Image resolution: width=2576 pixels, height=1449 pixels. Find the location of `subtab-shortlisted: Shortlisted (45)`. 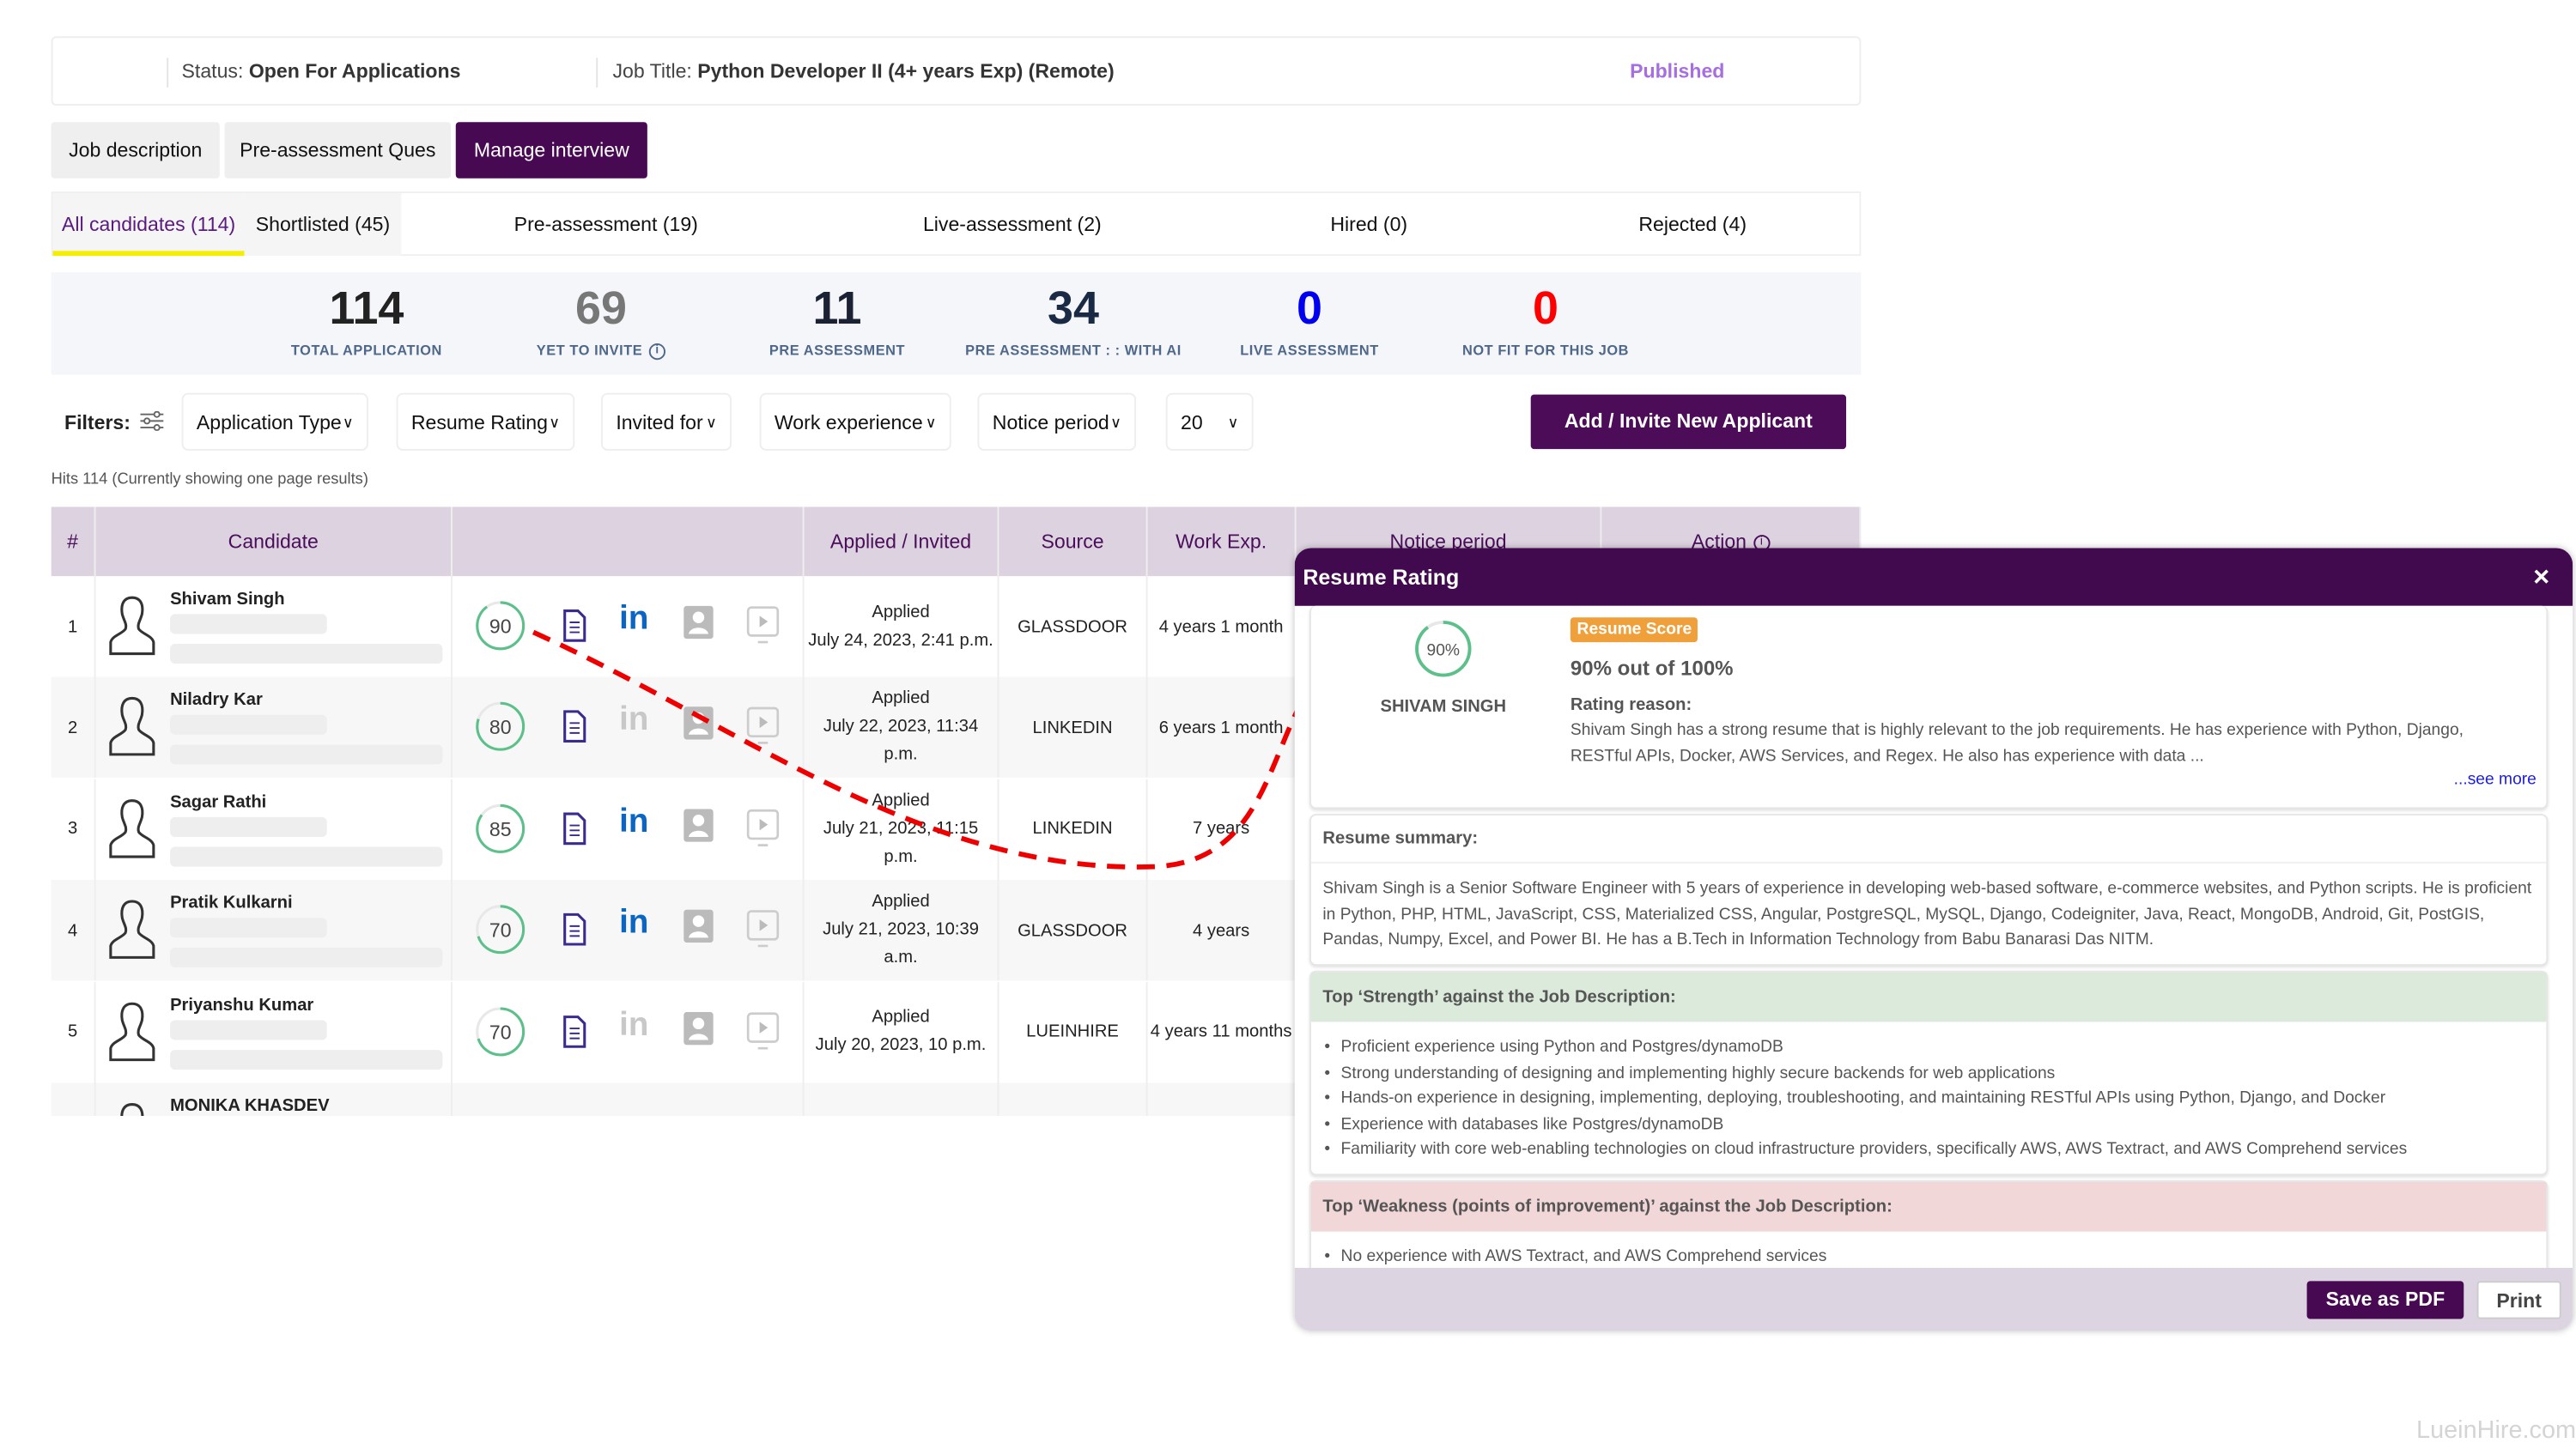

subtab-shortlisted: Shortlisted (45) is located at coordinates (323, 225).